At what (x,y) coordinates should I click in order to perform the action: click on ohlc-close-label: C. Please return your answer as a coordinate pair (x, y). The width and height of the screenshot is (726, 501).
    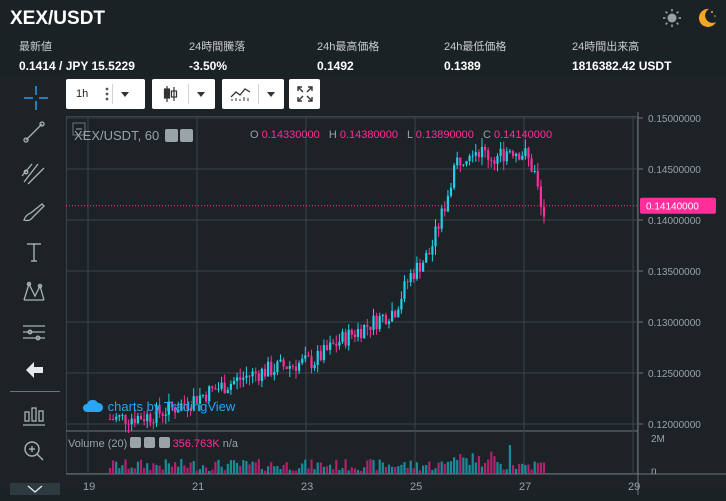
    Looking at the image, I should click on (486, 135).